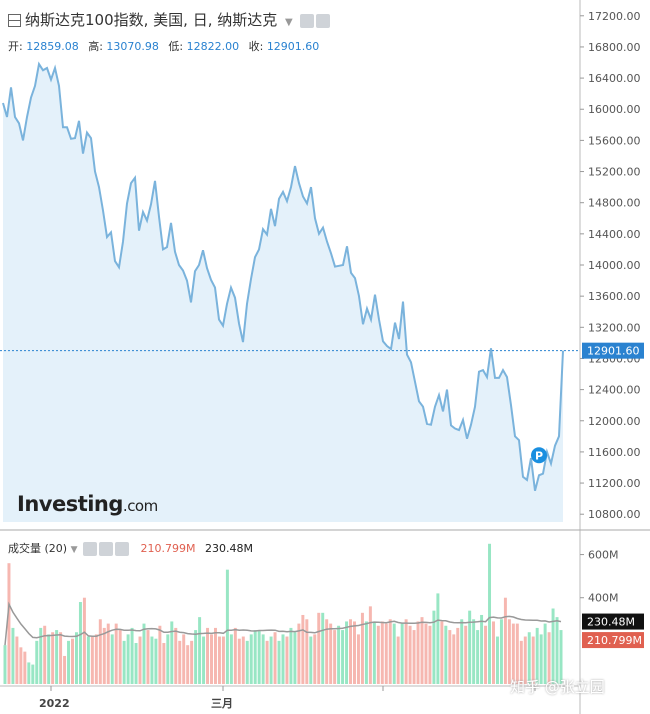 This screenshot has width=650, height=714. What do you see at coordinates (213, 46) in the screenshot?
I see `low-value: 12822.00` at bounding box center [213, 46].